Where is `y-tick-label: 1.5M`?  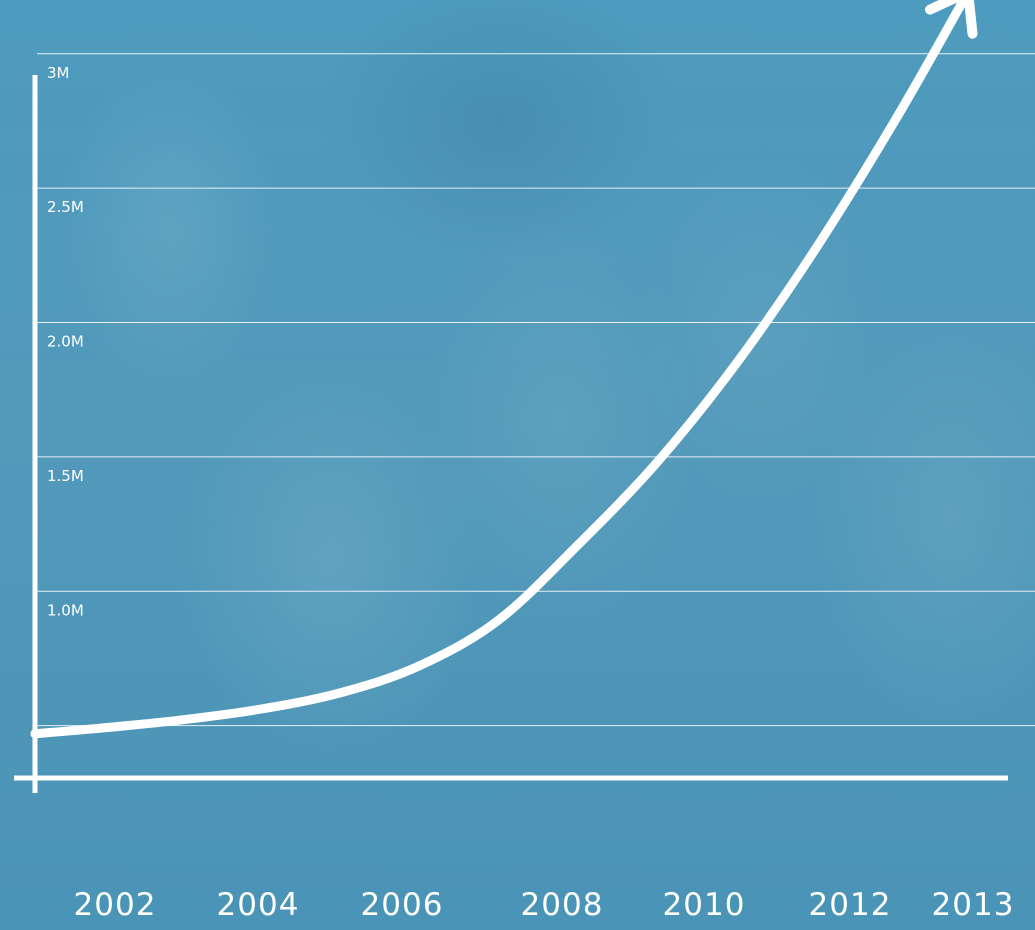 y-tick-label: 1.5M is located at coordinates (65, 476).